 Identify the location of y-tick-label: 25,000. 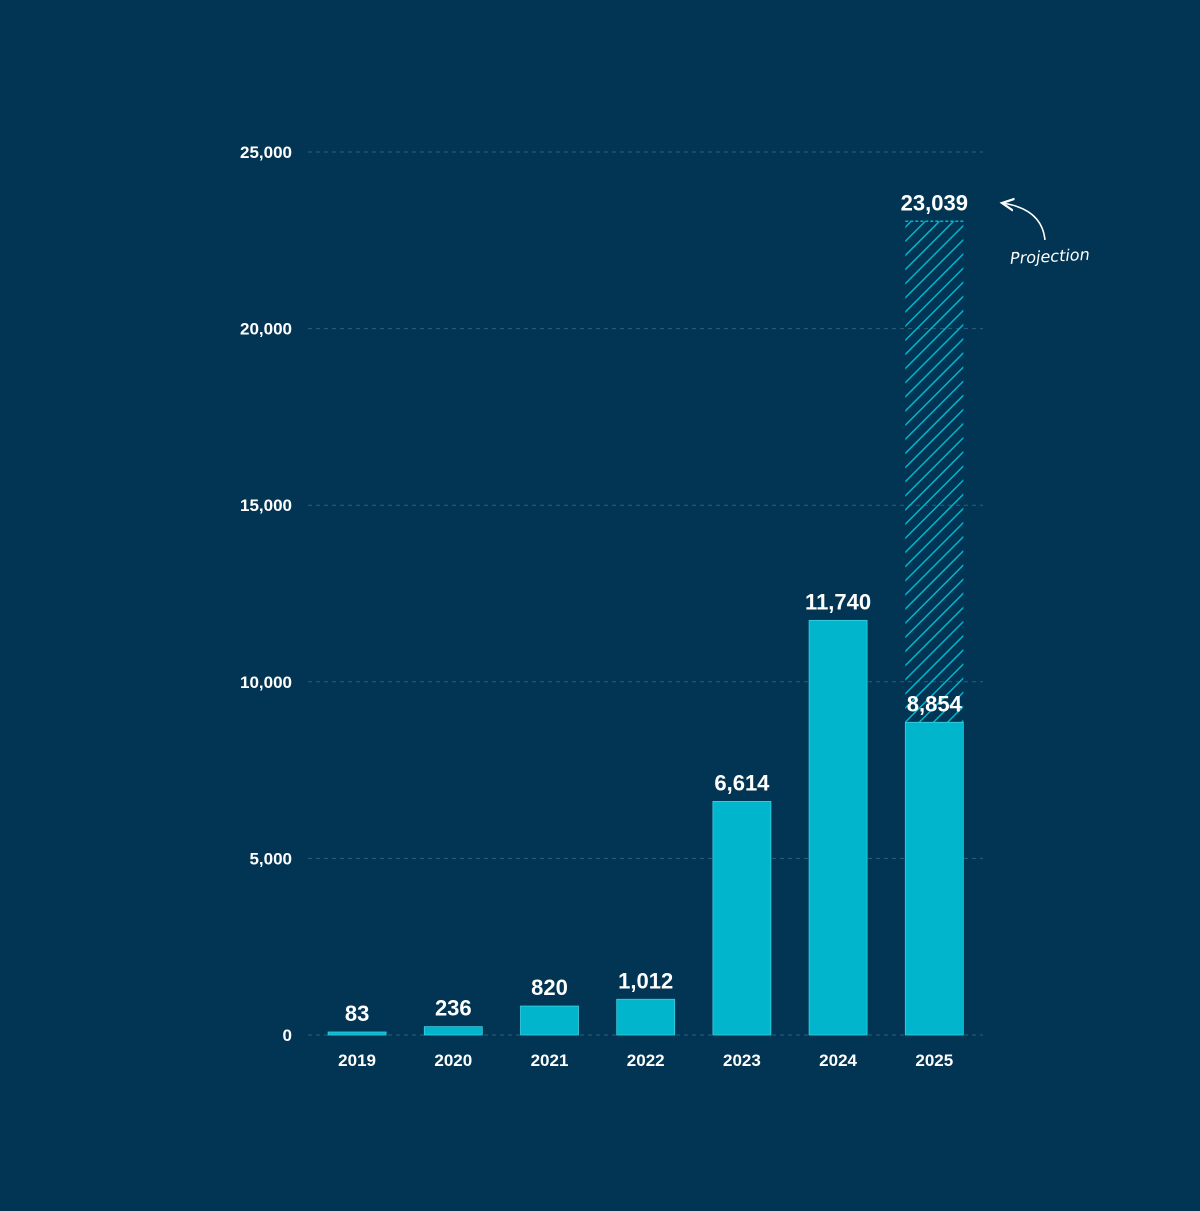
(266, 152).